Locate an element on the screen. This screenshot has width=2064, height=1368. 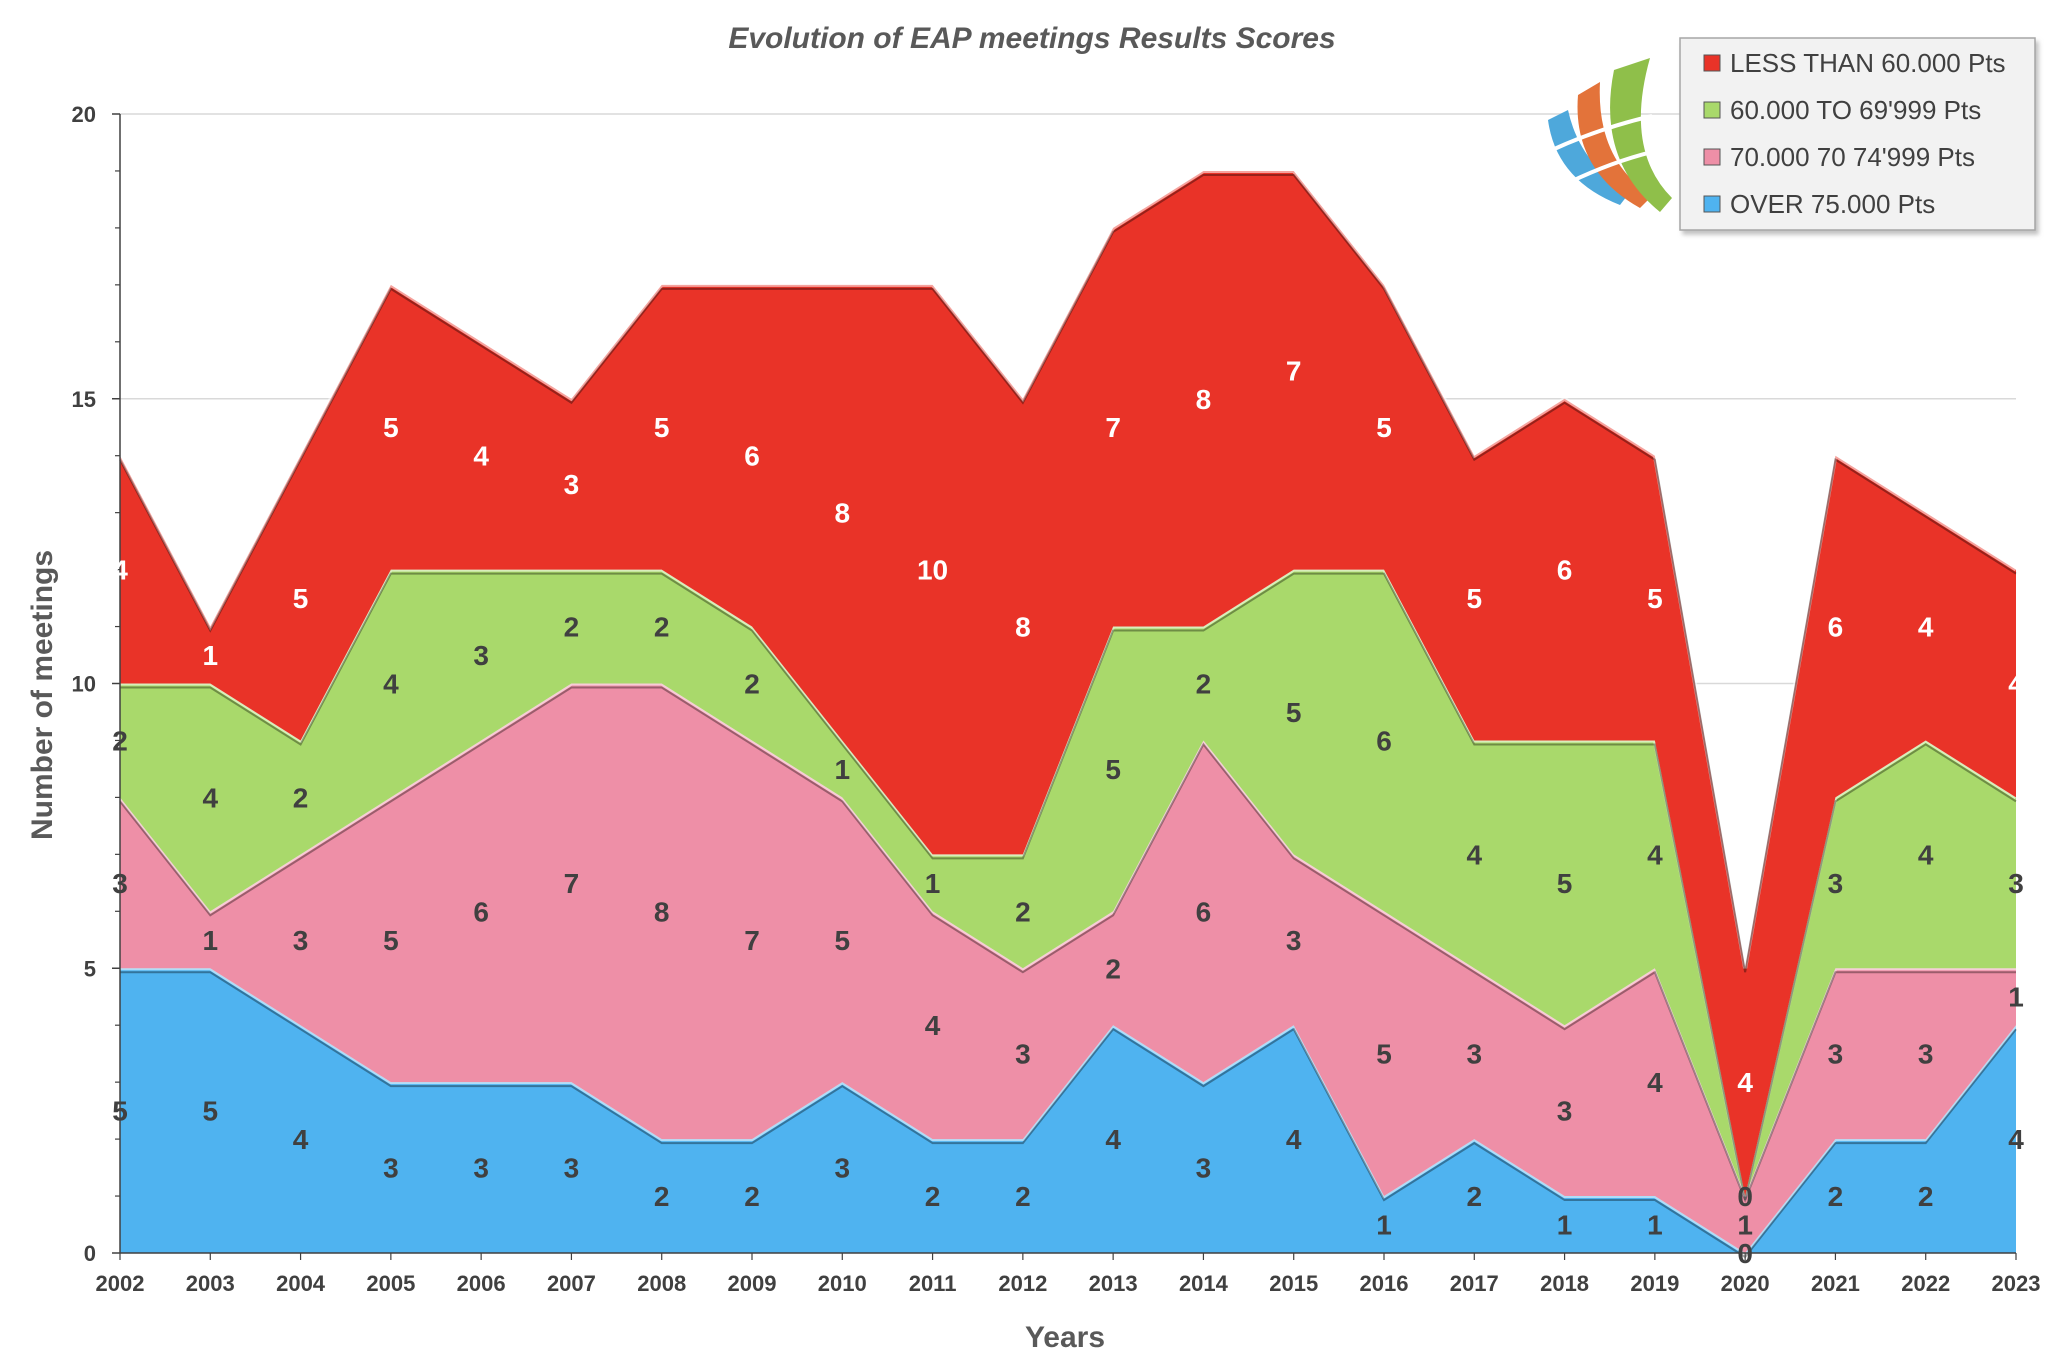
x-tick-label: 2002 is located at coordinates (120, 1283).